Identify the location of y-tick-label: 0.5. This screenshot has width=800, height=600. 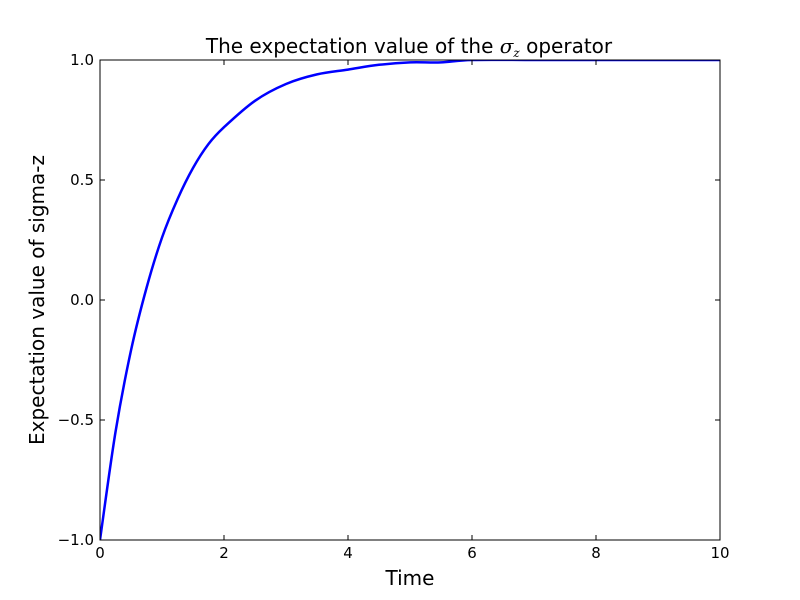
(82, 180).